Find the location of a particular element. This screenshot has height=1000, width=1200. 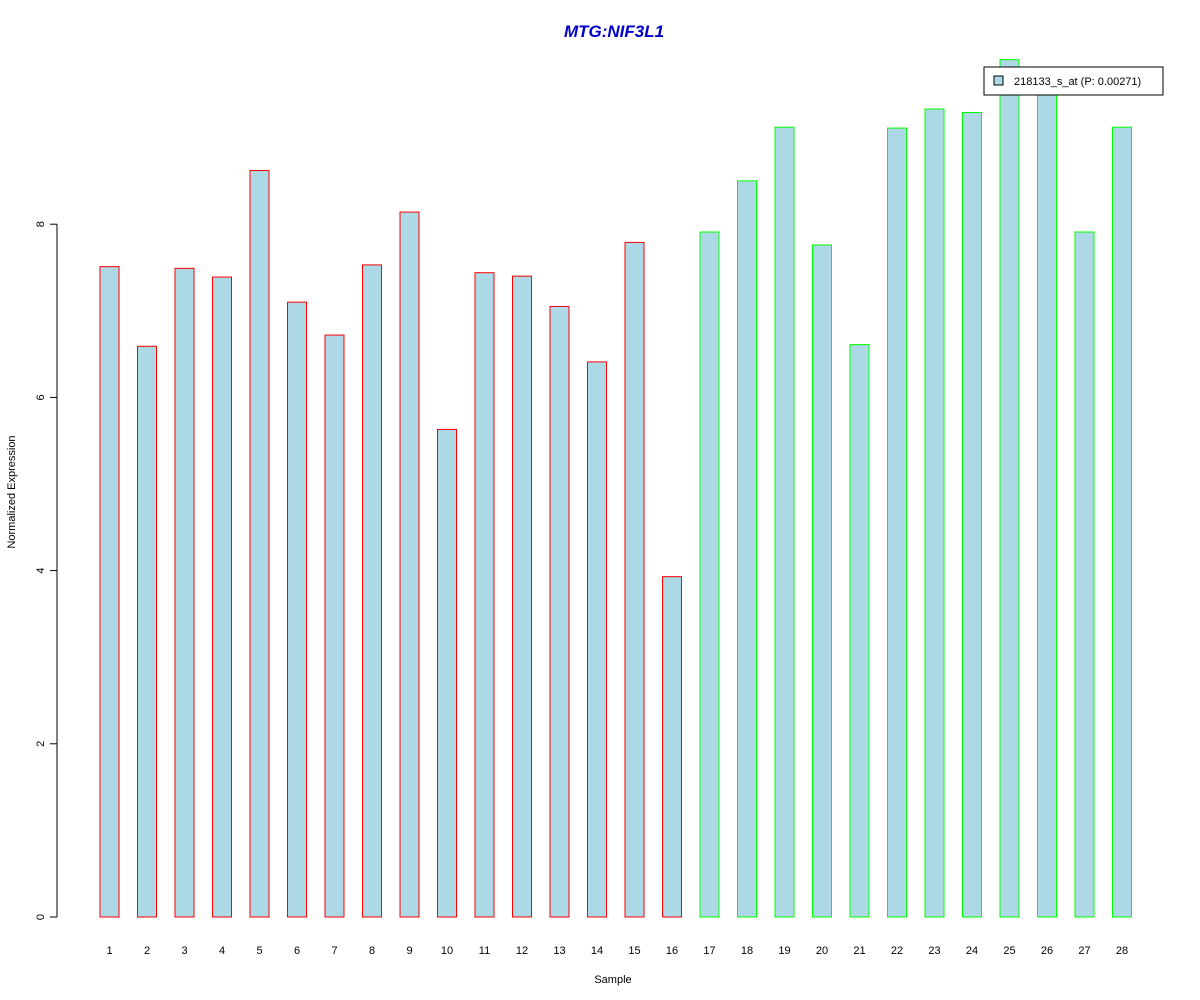

y-tick-label: 0 is located at coordinates (41, 917).